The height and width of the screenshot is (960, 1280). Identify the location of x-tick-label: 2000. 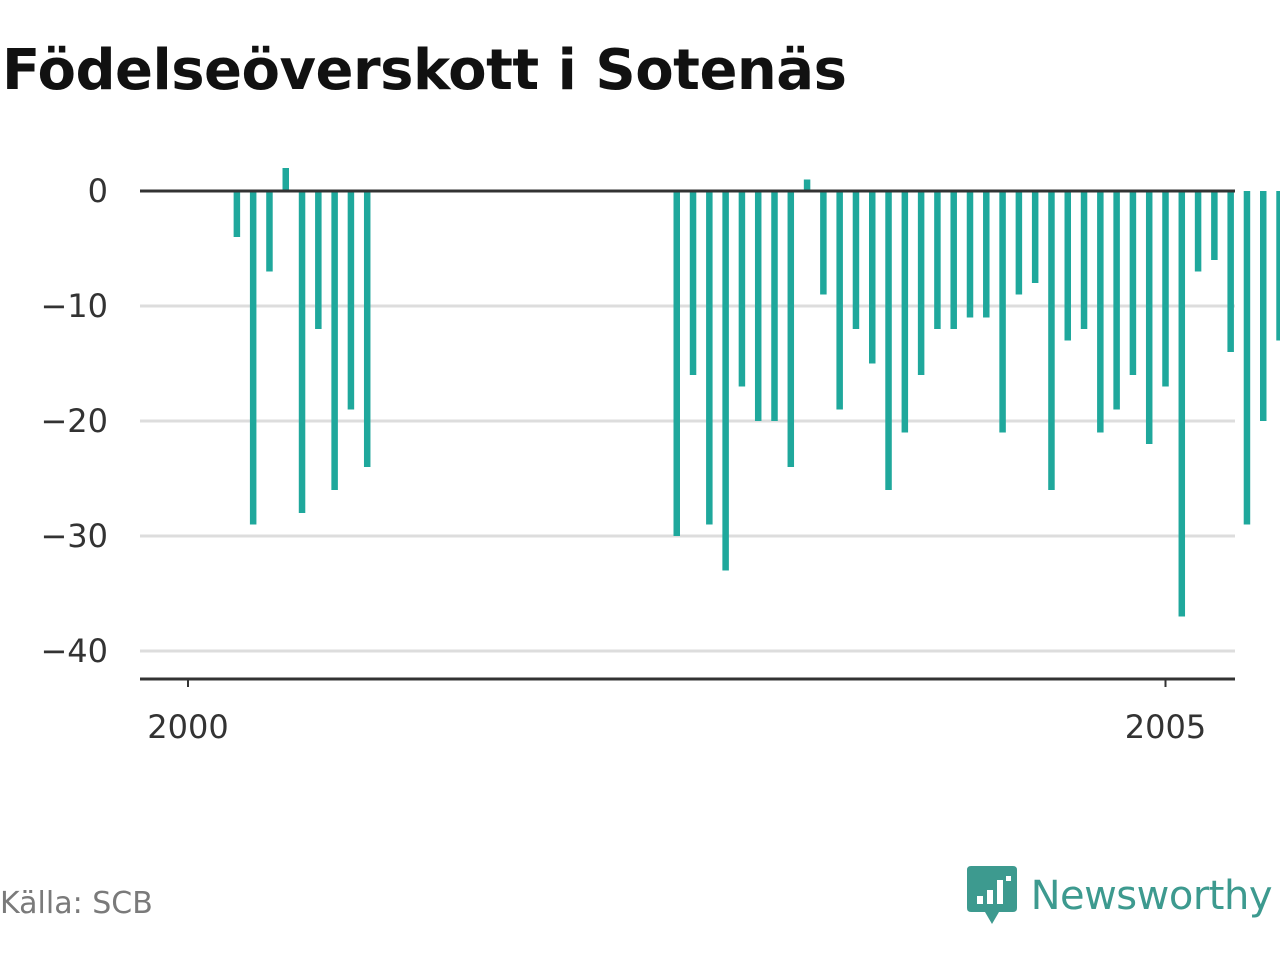
(187, 727).